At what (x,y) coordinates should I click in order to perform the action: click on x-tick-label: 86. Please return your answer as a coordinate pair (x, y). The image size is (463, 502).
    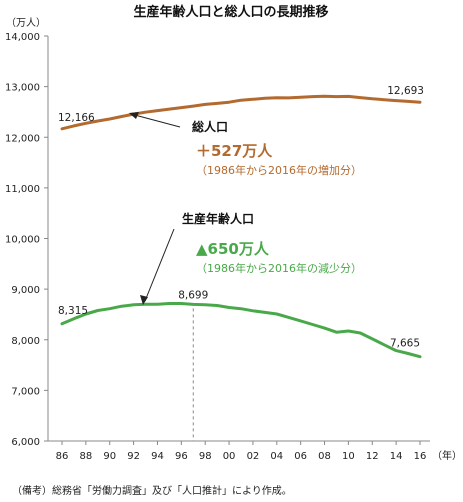
    Looking at the image, I should click on (62, 456).